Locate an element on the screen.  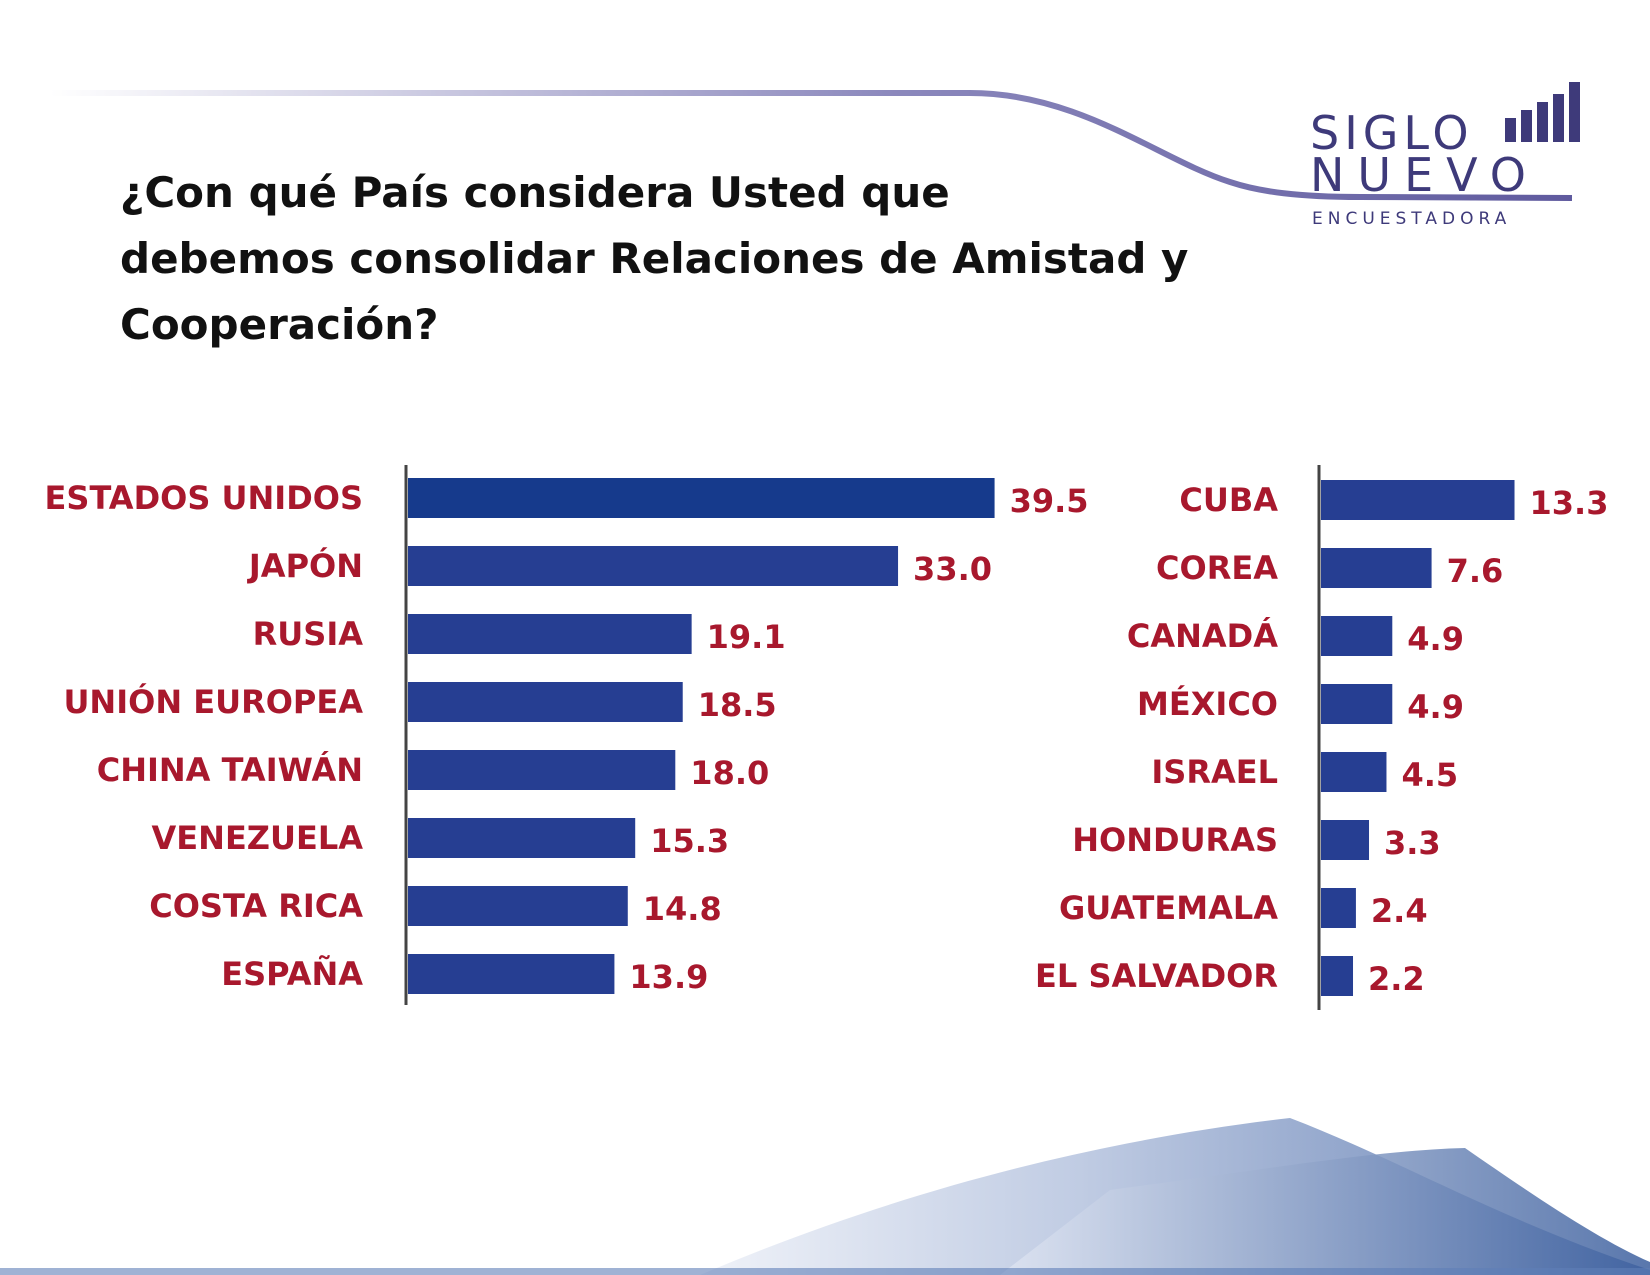
value-label: 13.3 is located at coordinates (1569, 503).